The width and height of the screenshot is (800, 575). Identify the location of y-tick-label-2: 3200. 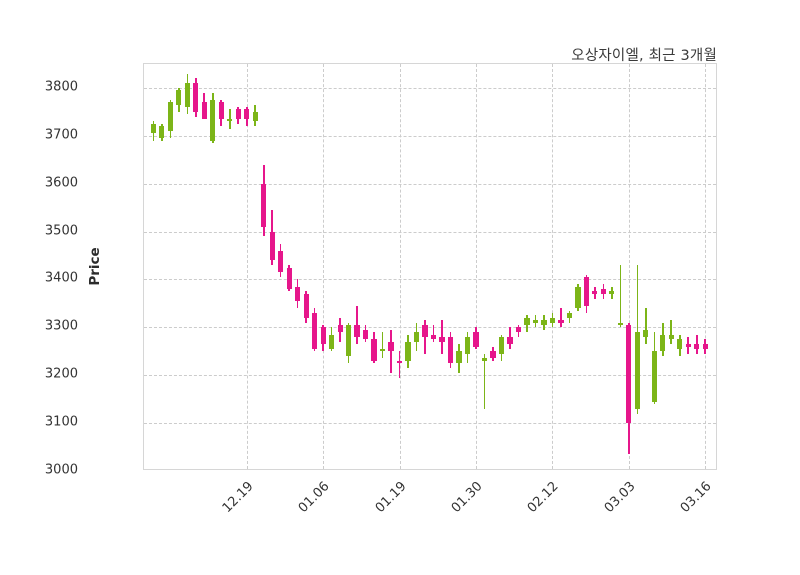
(61, 374).